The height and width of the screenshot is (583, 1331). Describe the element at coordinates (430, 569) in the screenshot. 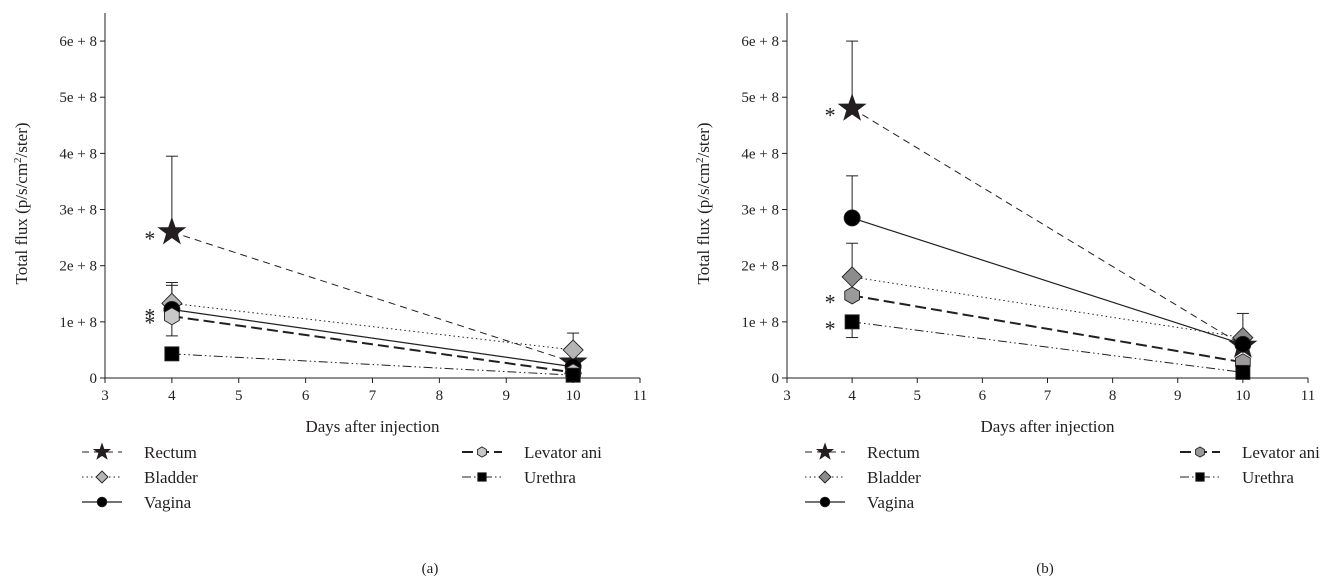

I see `panel-label: (a)` at that location.